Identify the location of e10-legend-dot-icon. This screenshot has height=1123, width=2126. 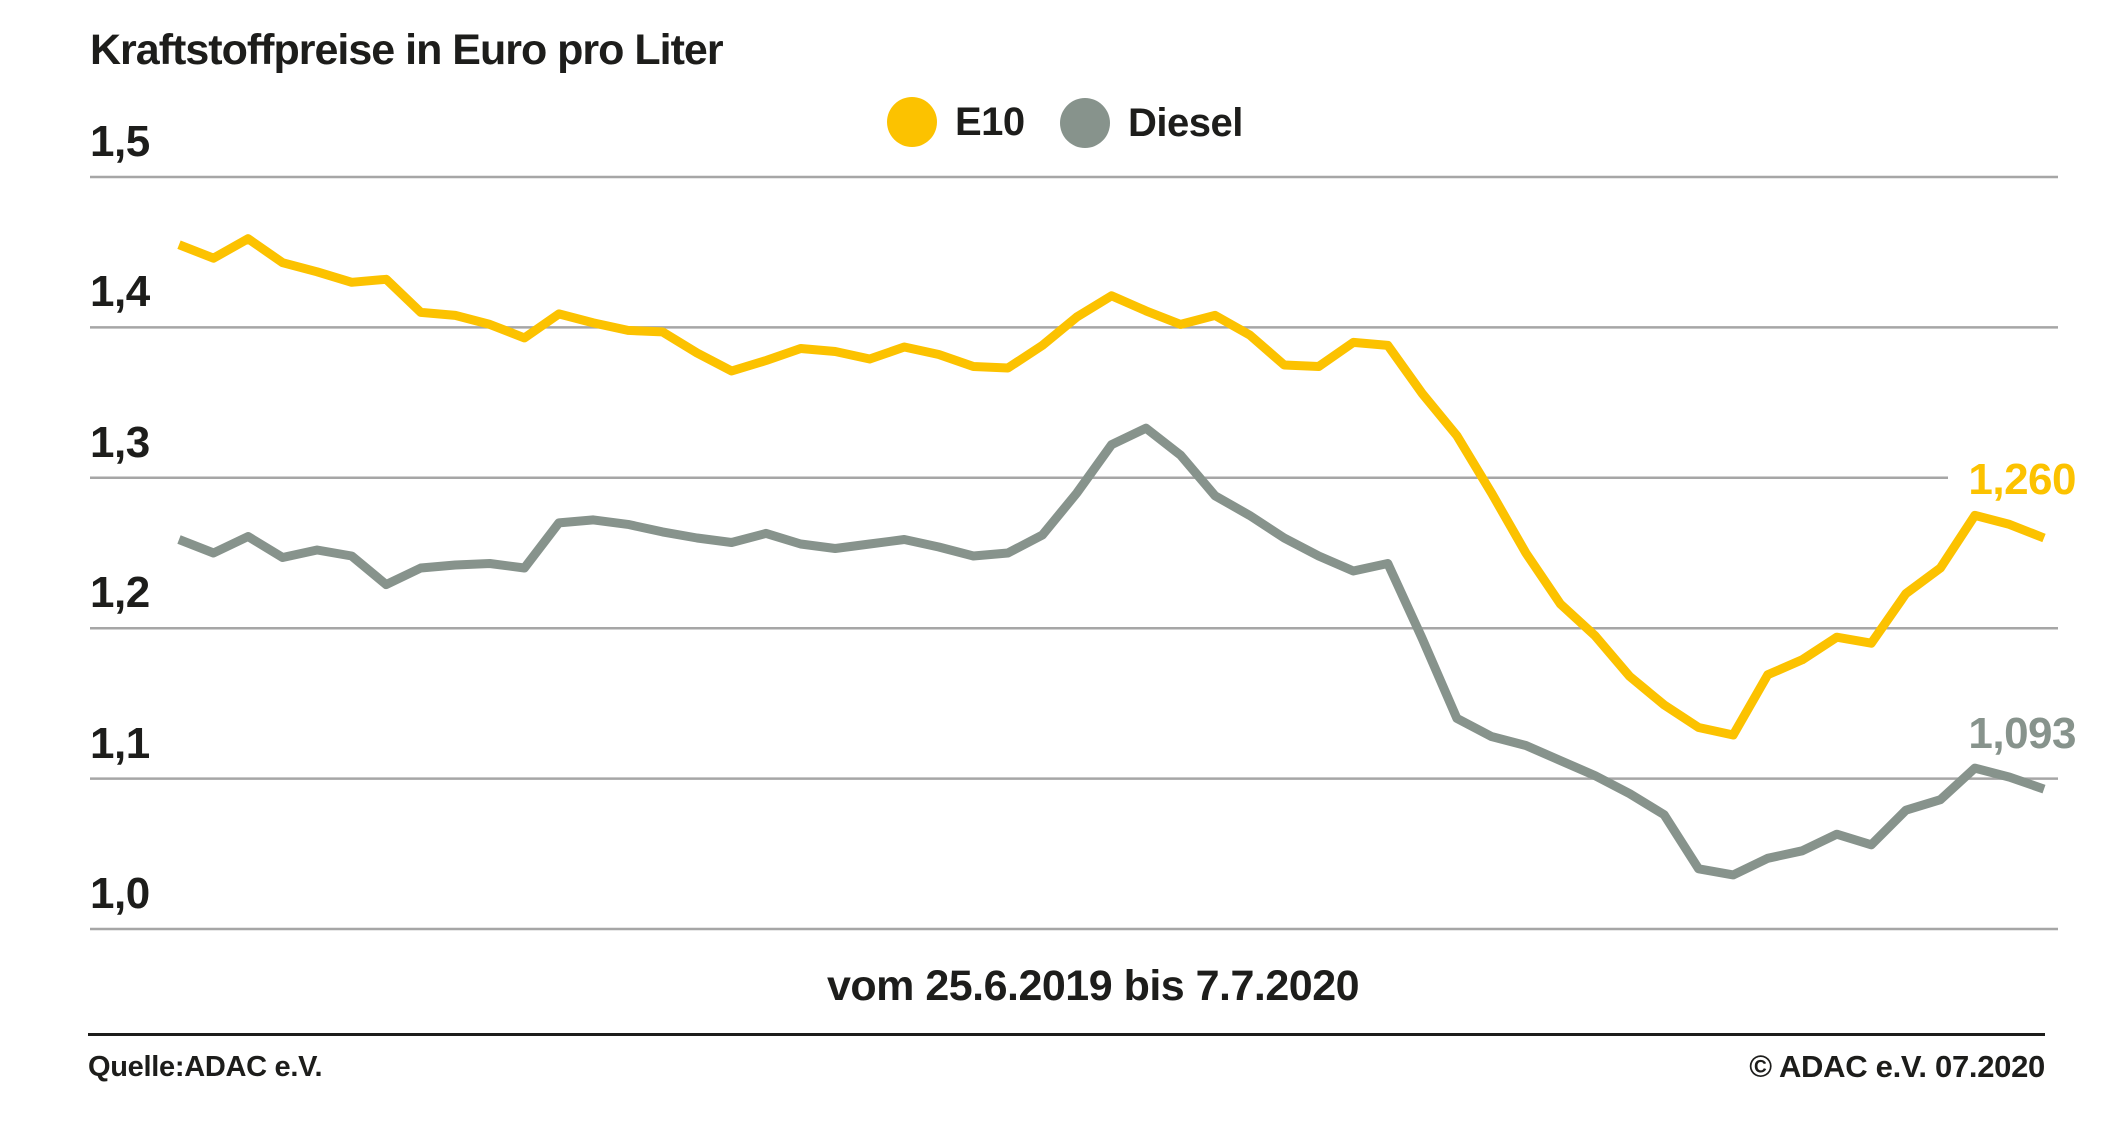
(912, 122).